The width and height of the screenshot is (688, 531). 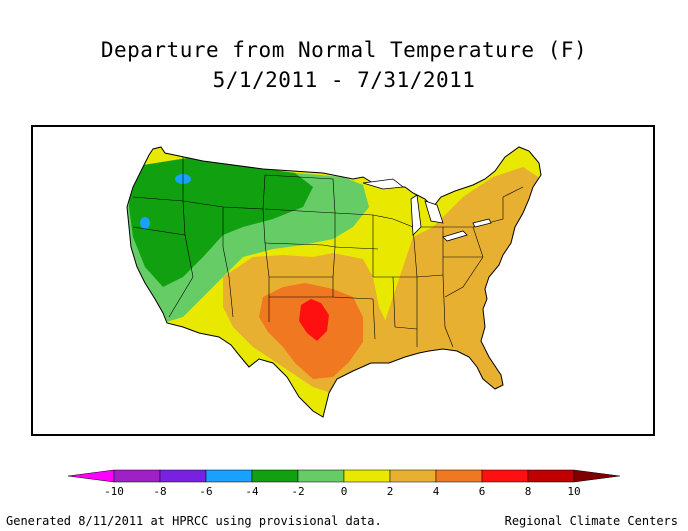 I want to click on legend-tick-label: 8, so click(x=528, y=491).